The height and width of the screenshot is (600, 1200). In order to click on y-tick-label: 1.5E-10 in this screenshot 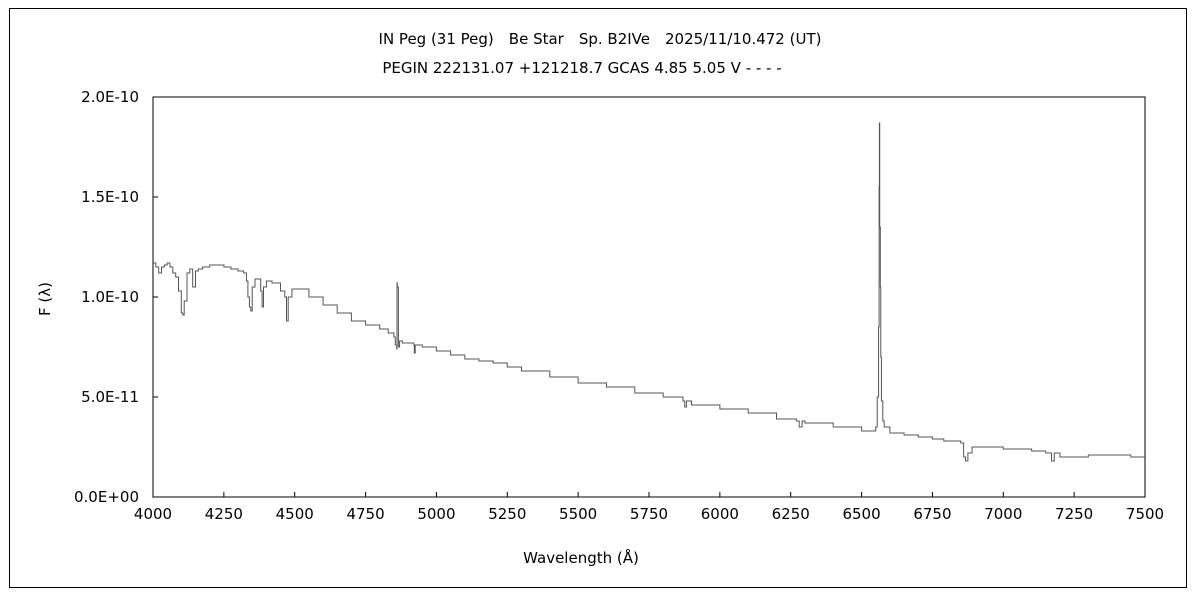, I will do `click(110, 197)`.